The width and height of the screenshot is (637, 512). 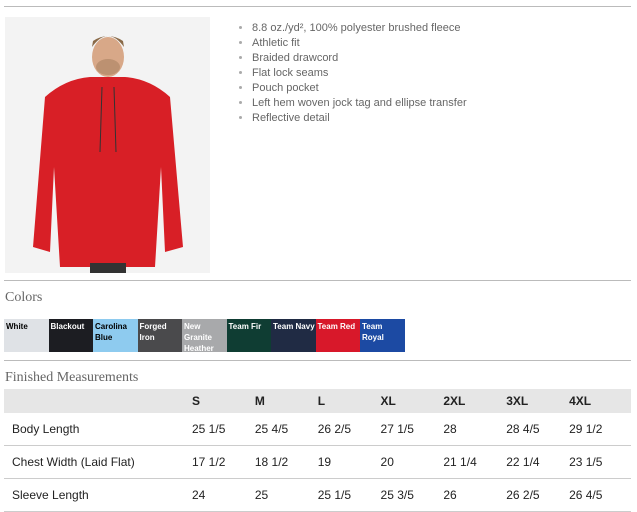 I want to click on feature-item: Flat lock seams, so click(x=359, y=73).